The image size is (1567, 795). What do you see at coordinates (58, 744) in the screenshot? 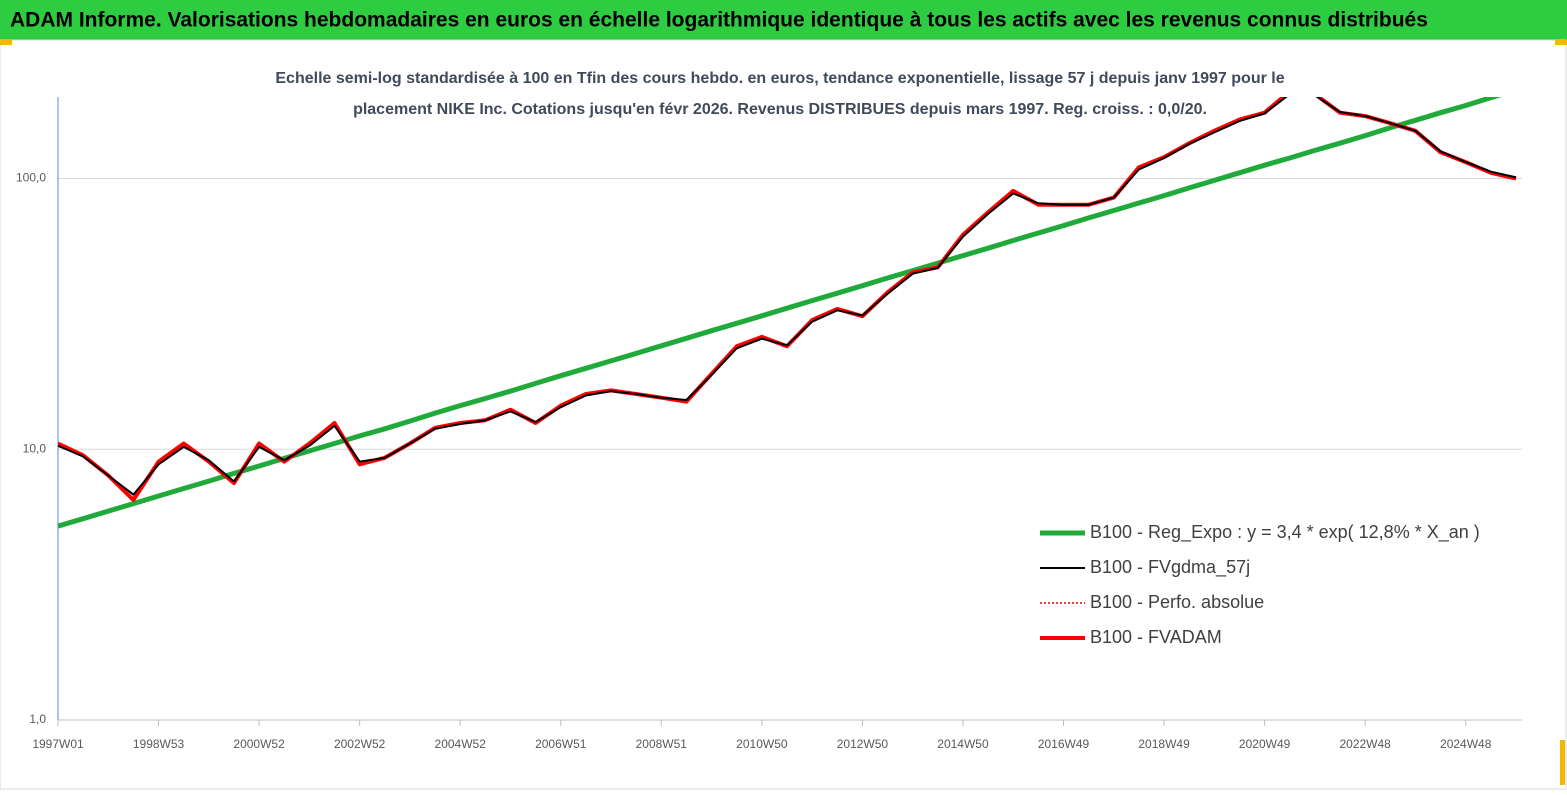
I see `x-tick-label: 1997W01` at bounding box center [58, 744].